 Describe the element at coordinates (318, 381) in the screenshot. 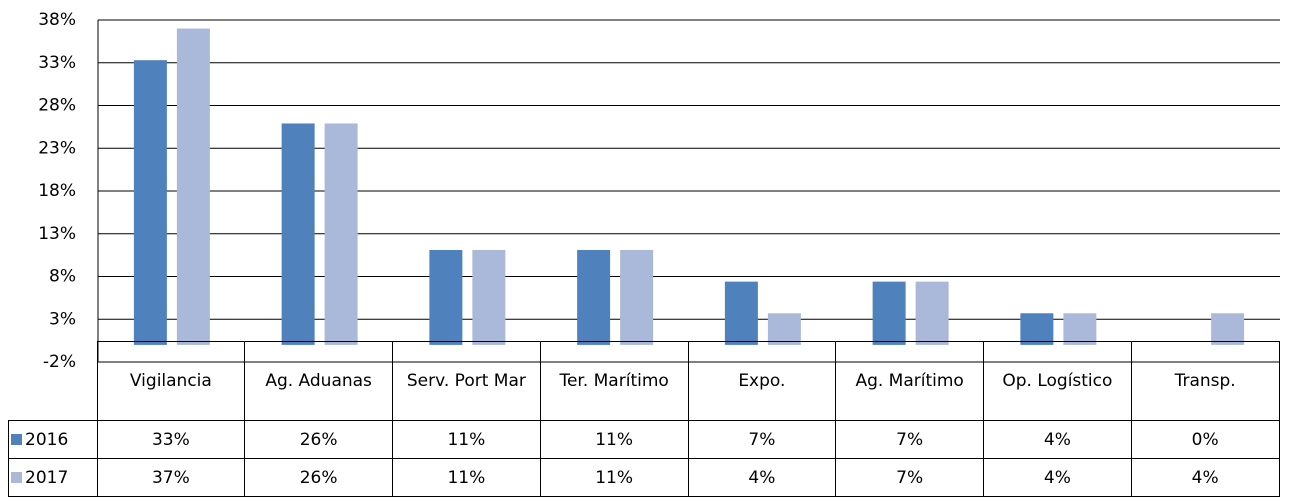

I see `category-label: Ag. Aduanas` at that location.